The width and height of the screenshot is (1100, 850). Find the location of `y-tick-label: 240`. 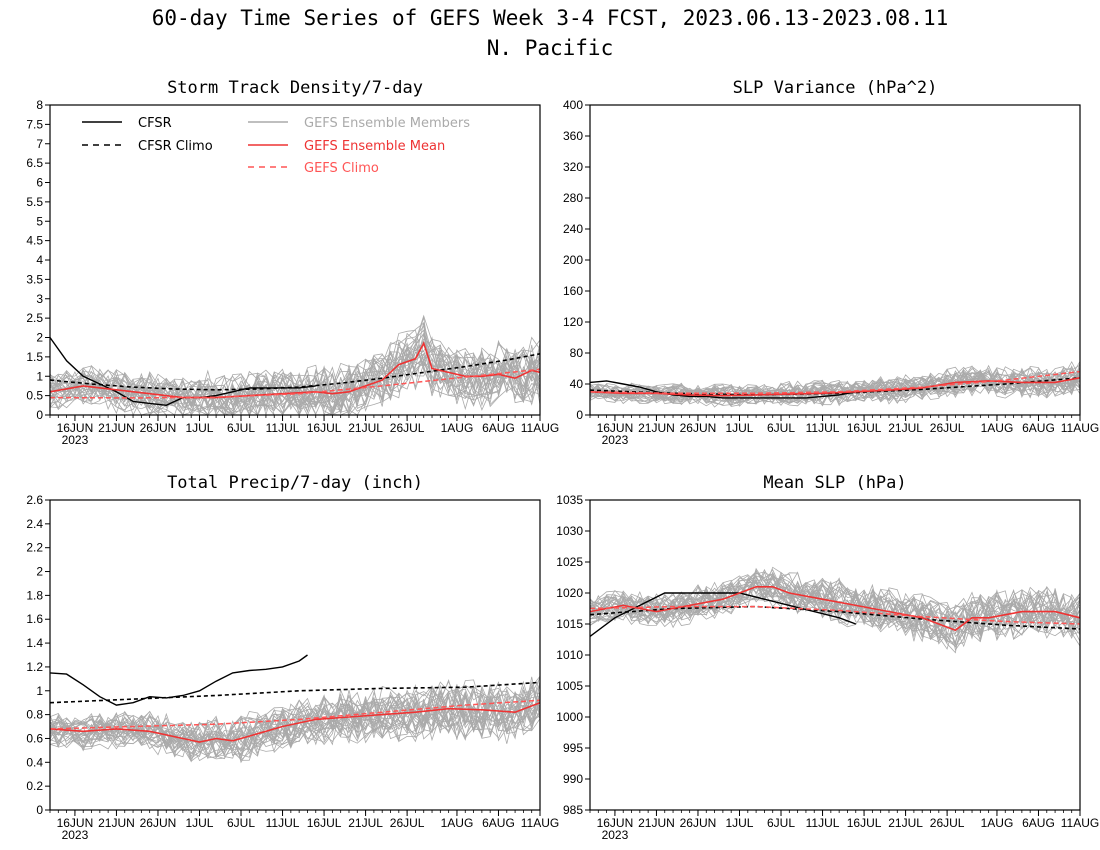

y-tick-label: 240 is located at coordinates (573, 229).